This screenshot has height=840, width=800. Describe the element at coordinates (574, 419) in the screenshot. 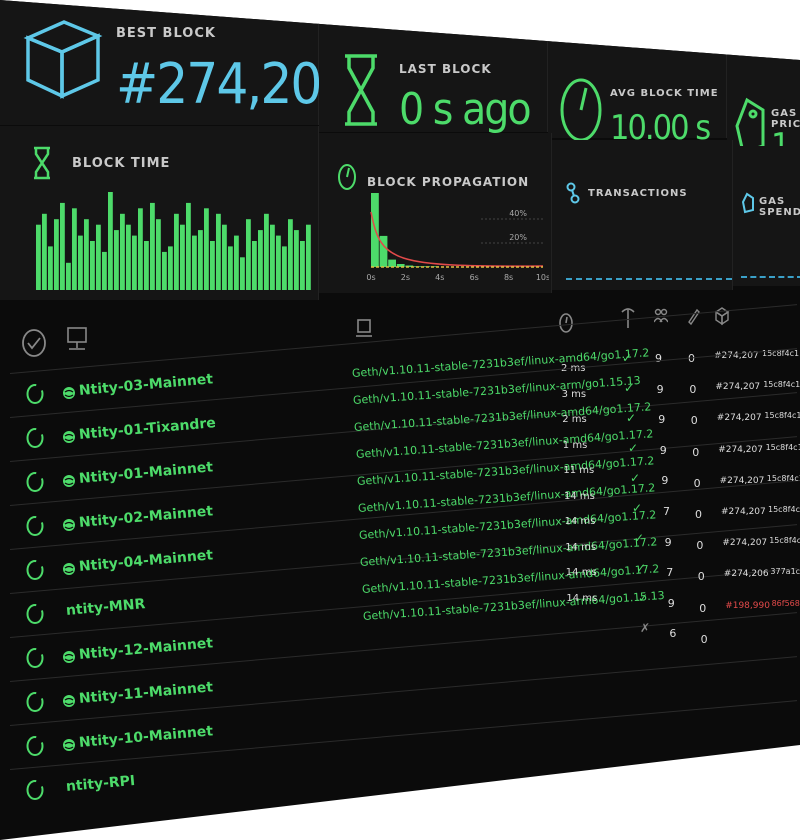

I see `latency: 2 ms` at that location.